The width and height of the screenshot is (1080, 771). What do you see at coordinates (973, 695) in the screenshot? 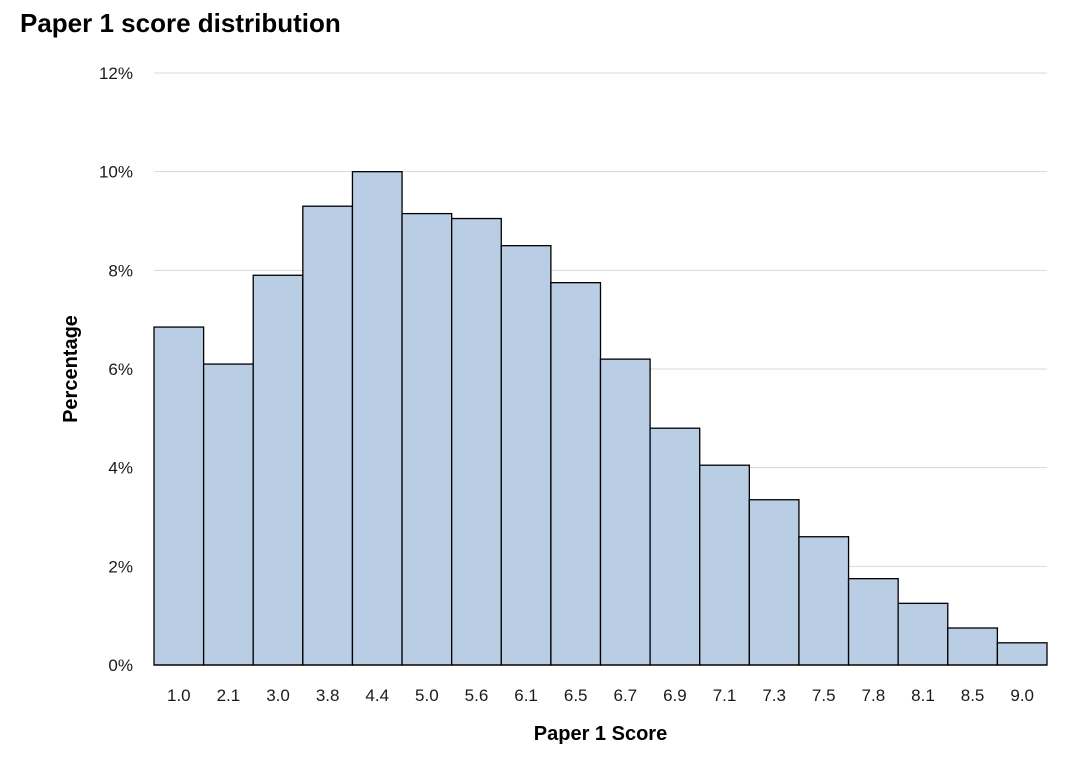
I see `x-tick-label: 8.5` at bounding box center [973, 695].